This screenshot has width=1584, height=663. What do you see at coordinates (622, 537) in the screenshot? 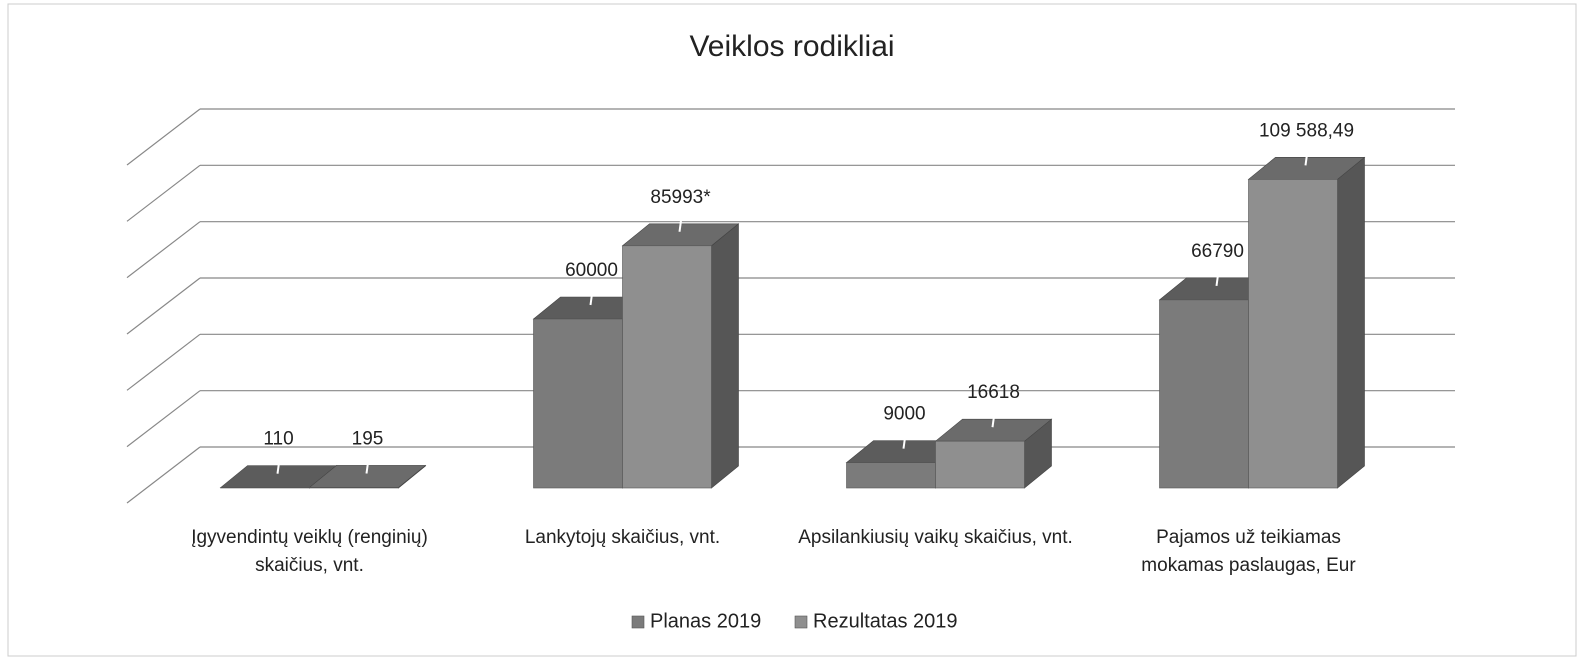
I see `x-tick-label: Lankytojų skaičius, vnt.` at bounding box center [622, 537].